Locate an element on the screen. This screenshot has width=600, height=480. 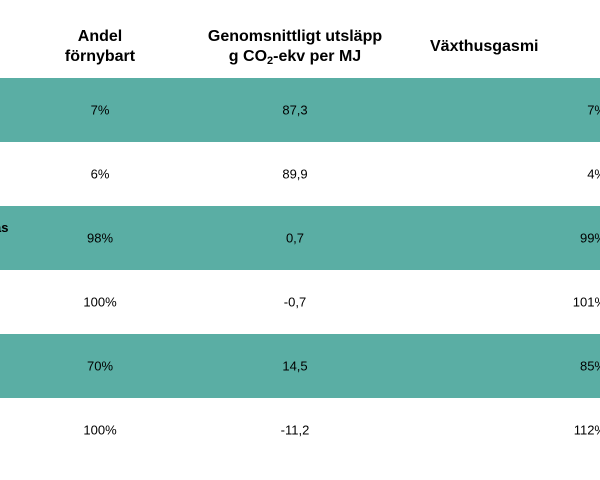
cell-utslapp: -11,2 is located at coordinates (295, 430).